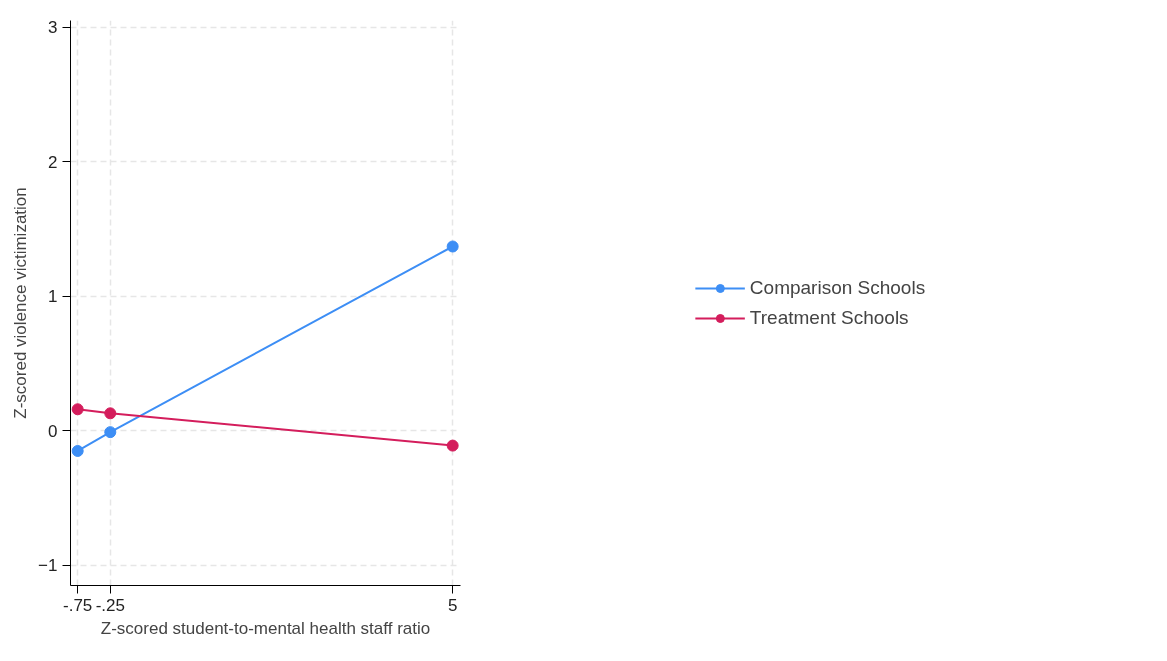  Describe the element at coordinates (265, 628) in the screenshot. I see `x-axis-title: Z-scored student-to-mental health staff ratio` at that location.